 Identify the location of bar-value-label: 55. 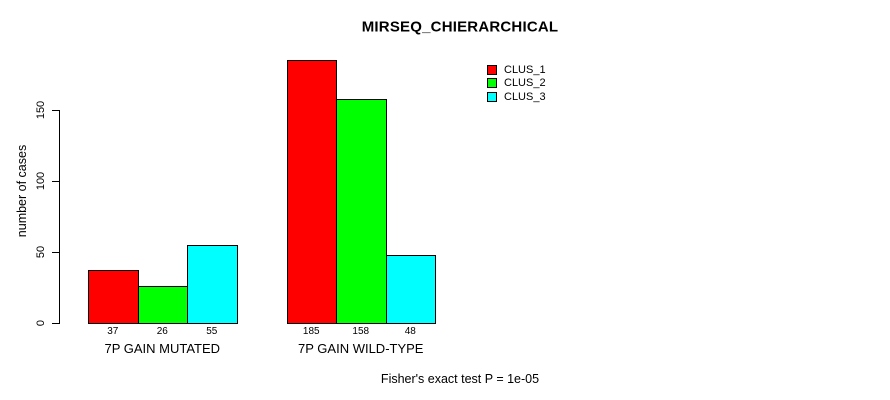
(212, 331).